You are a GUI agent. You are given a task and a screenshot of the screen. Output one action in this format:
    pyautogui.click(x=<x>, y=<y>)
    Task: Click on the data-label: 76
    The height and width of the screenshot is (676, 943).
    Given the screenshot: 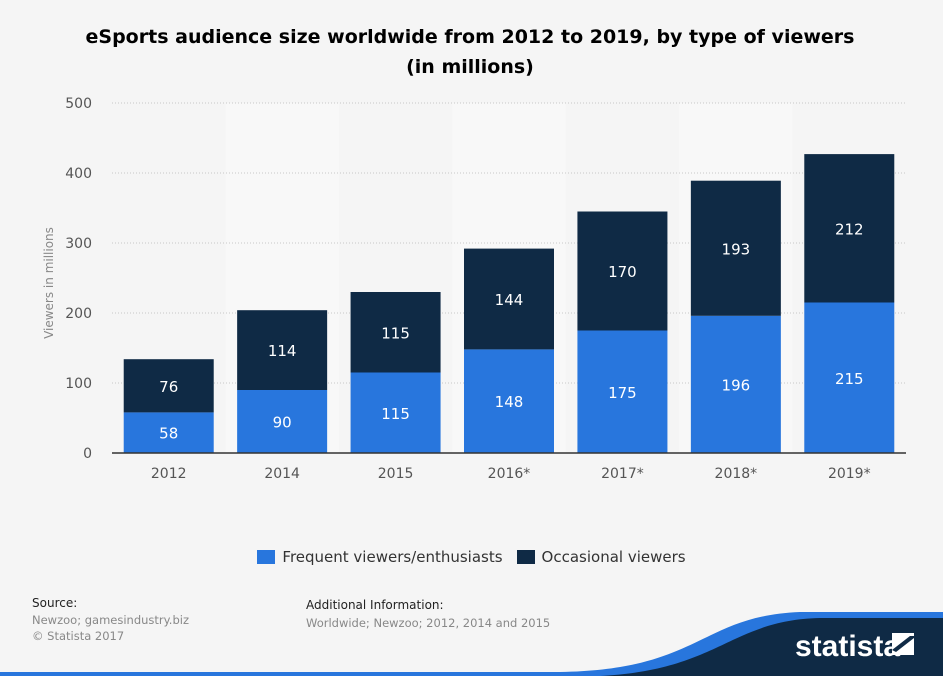 What is the action you would take?
    pyautogui.click(x=168, y=387)
    